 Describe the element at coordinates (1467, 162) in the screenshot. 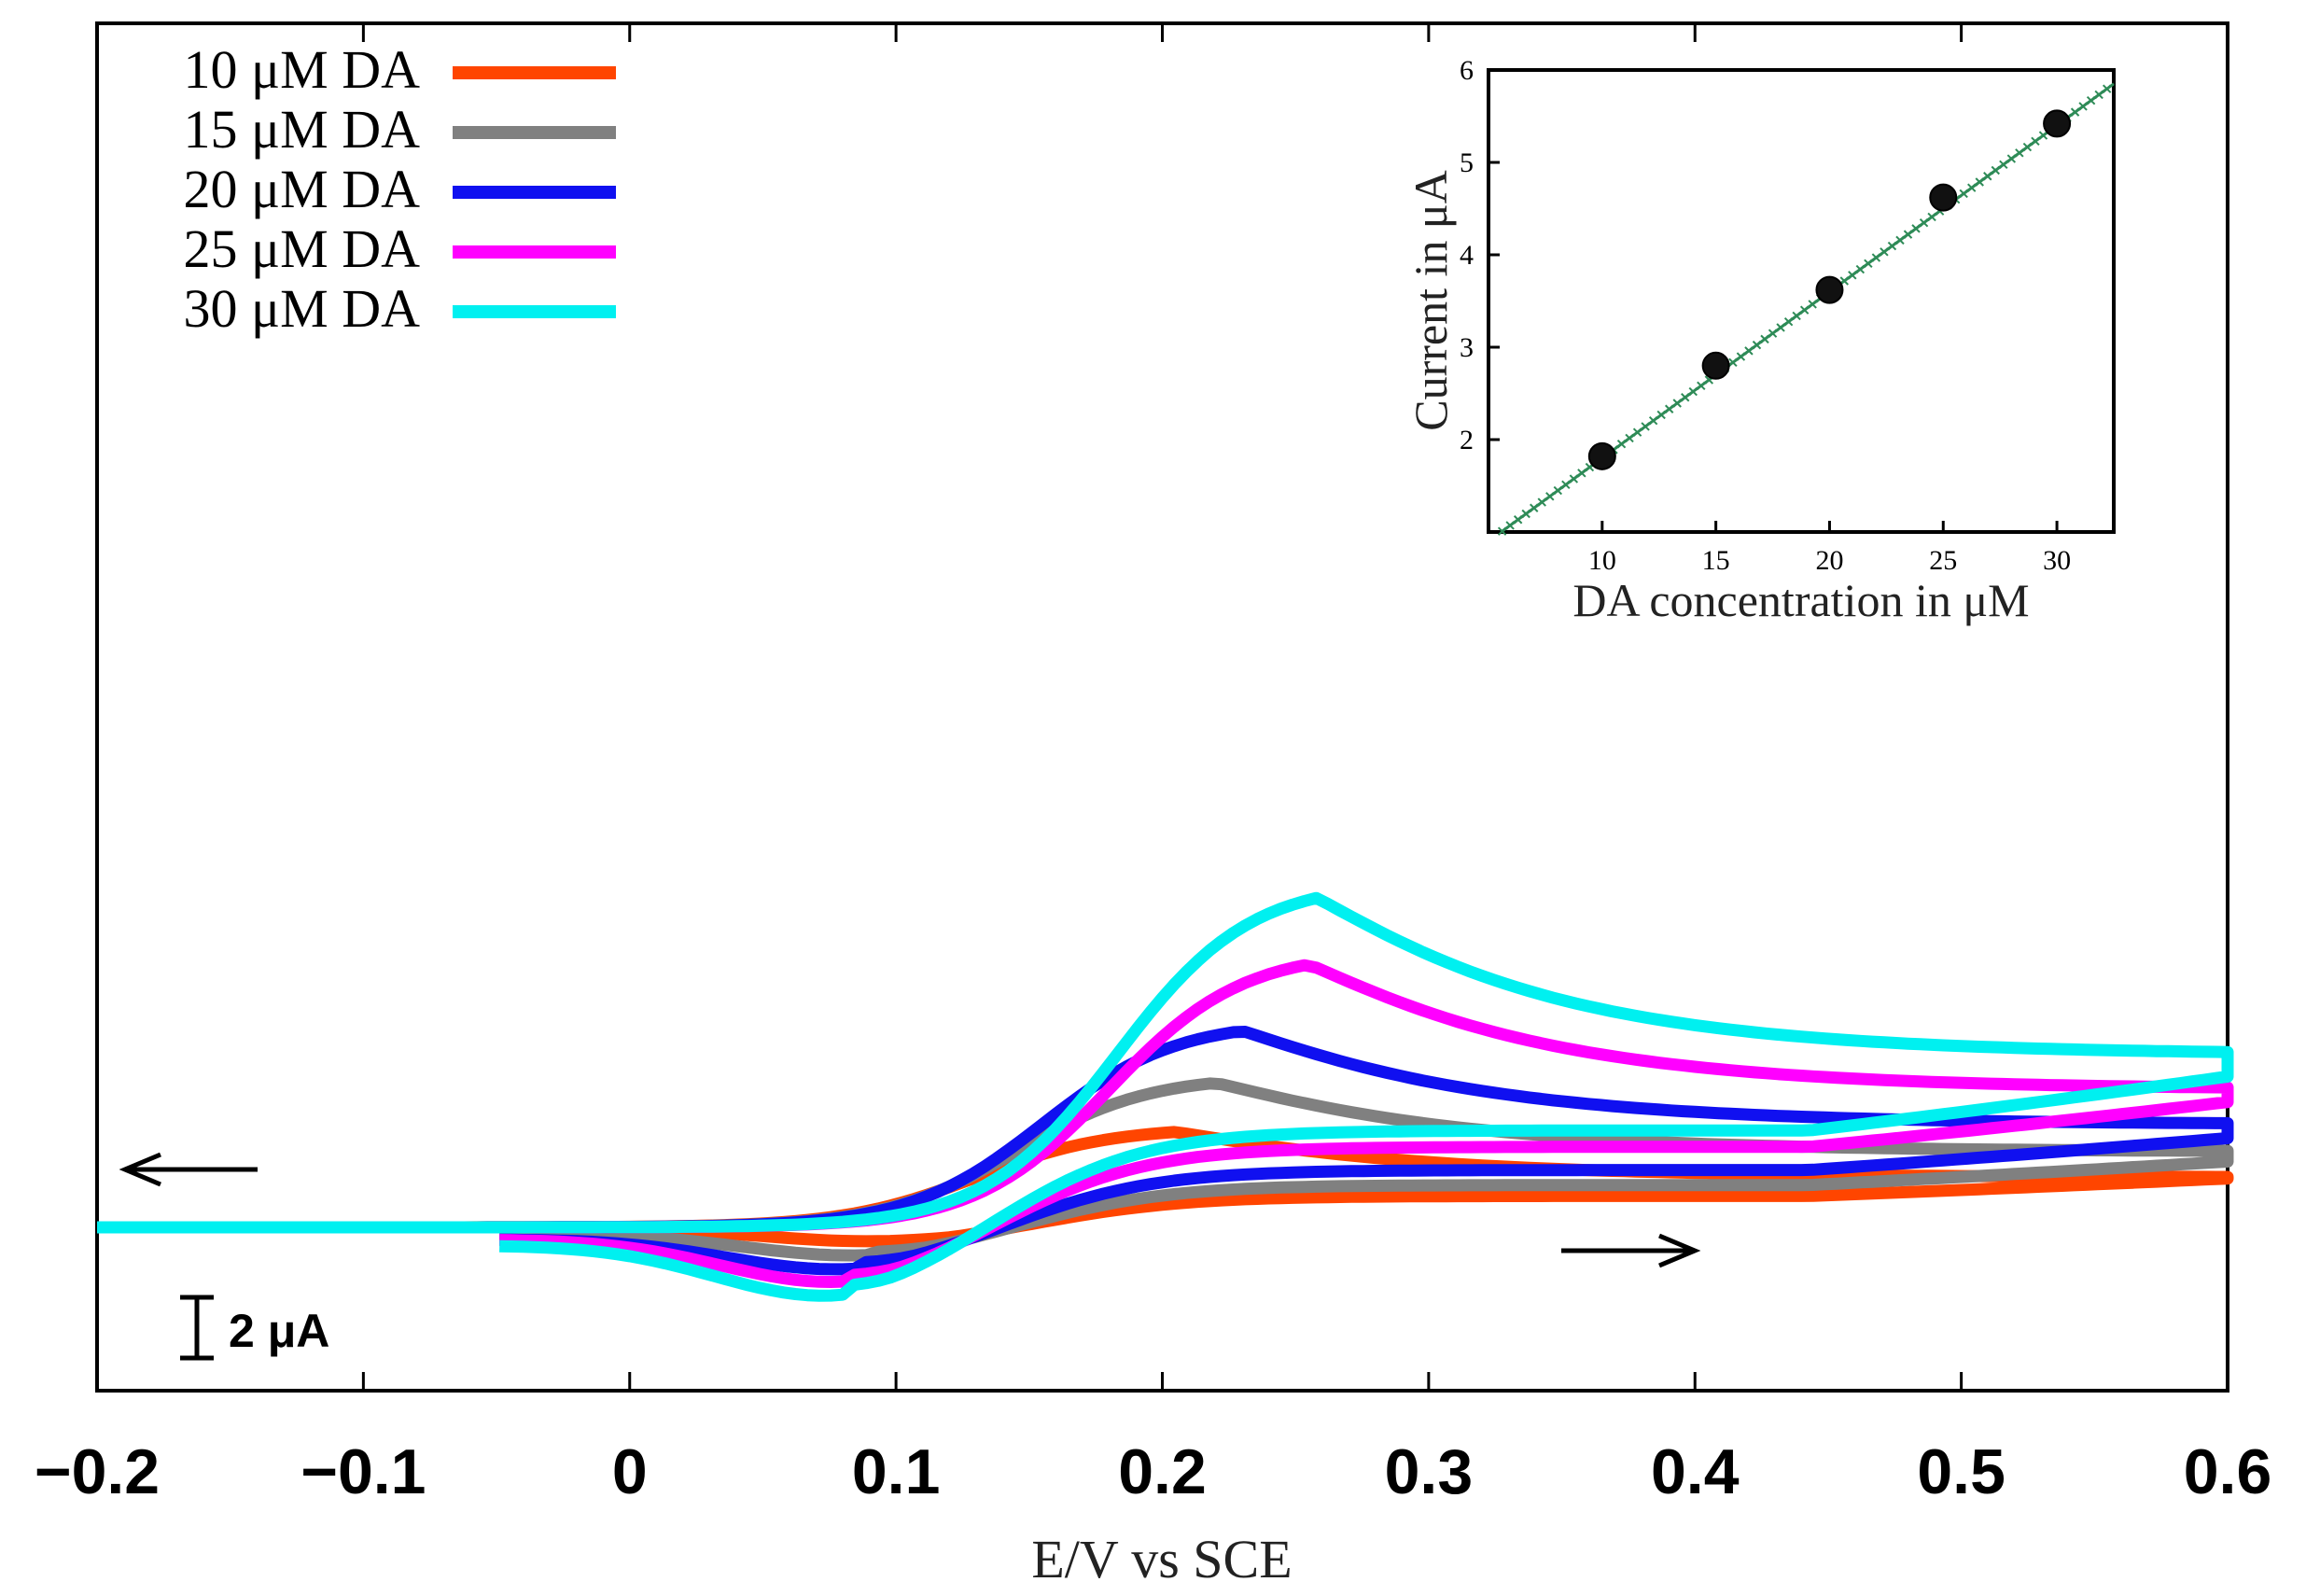

I see `inset-y-tick-label: 5` at that location.